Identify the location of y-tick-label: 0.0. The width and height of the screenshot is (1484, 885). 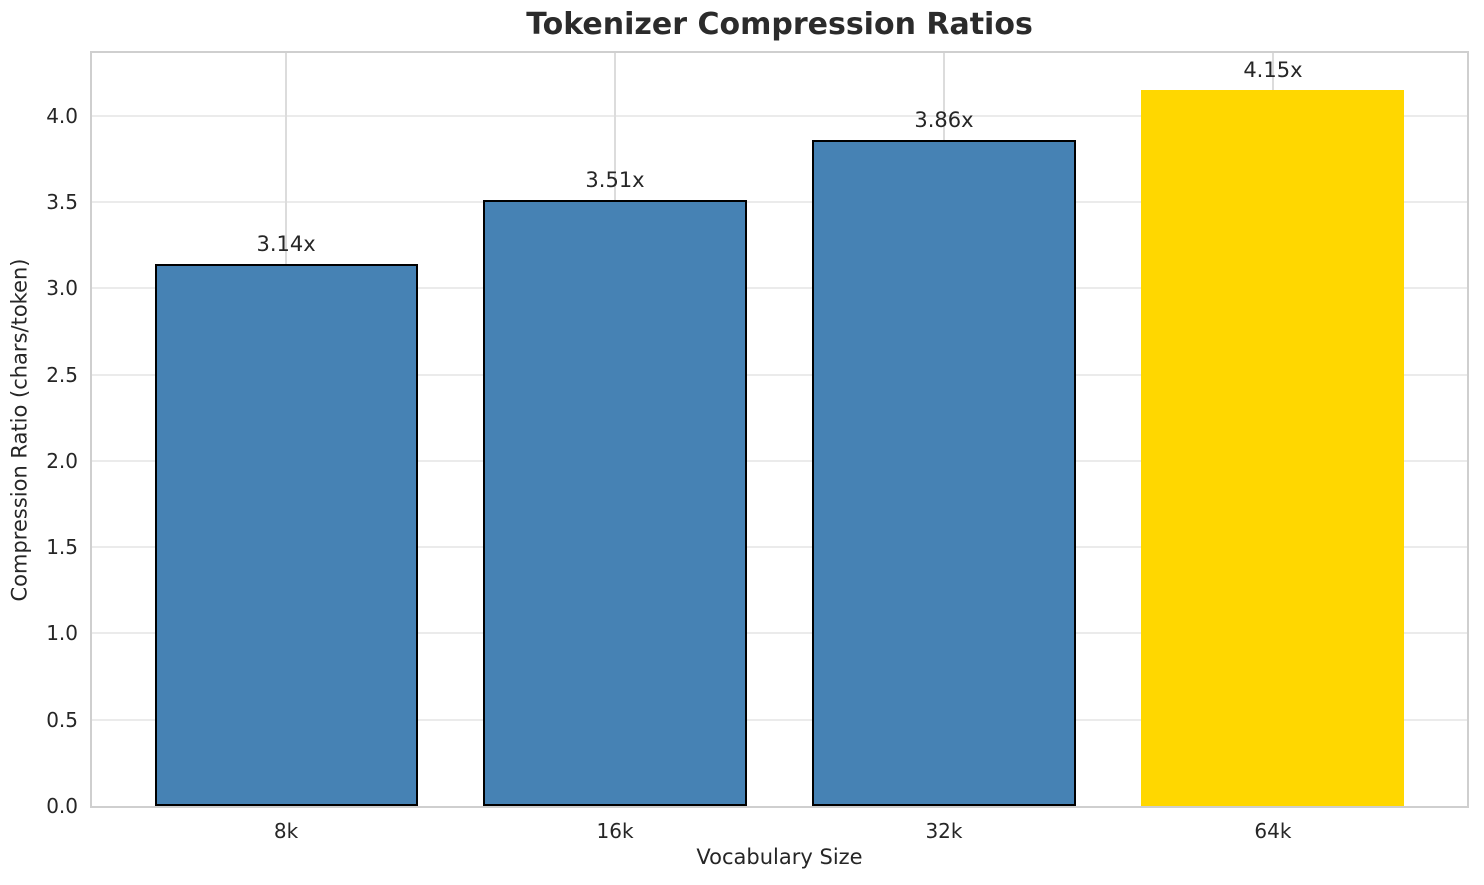
(62, 806).